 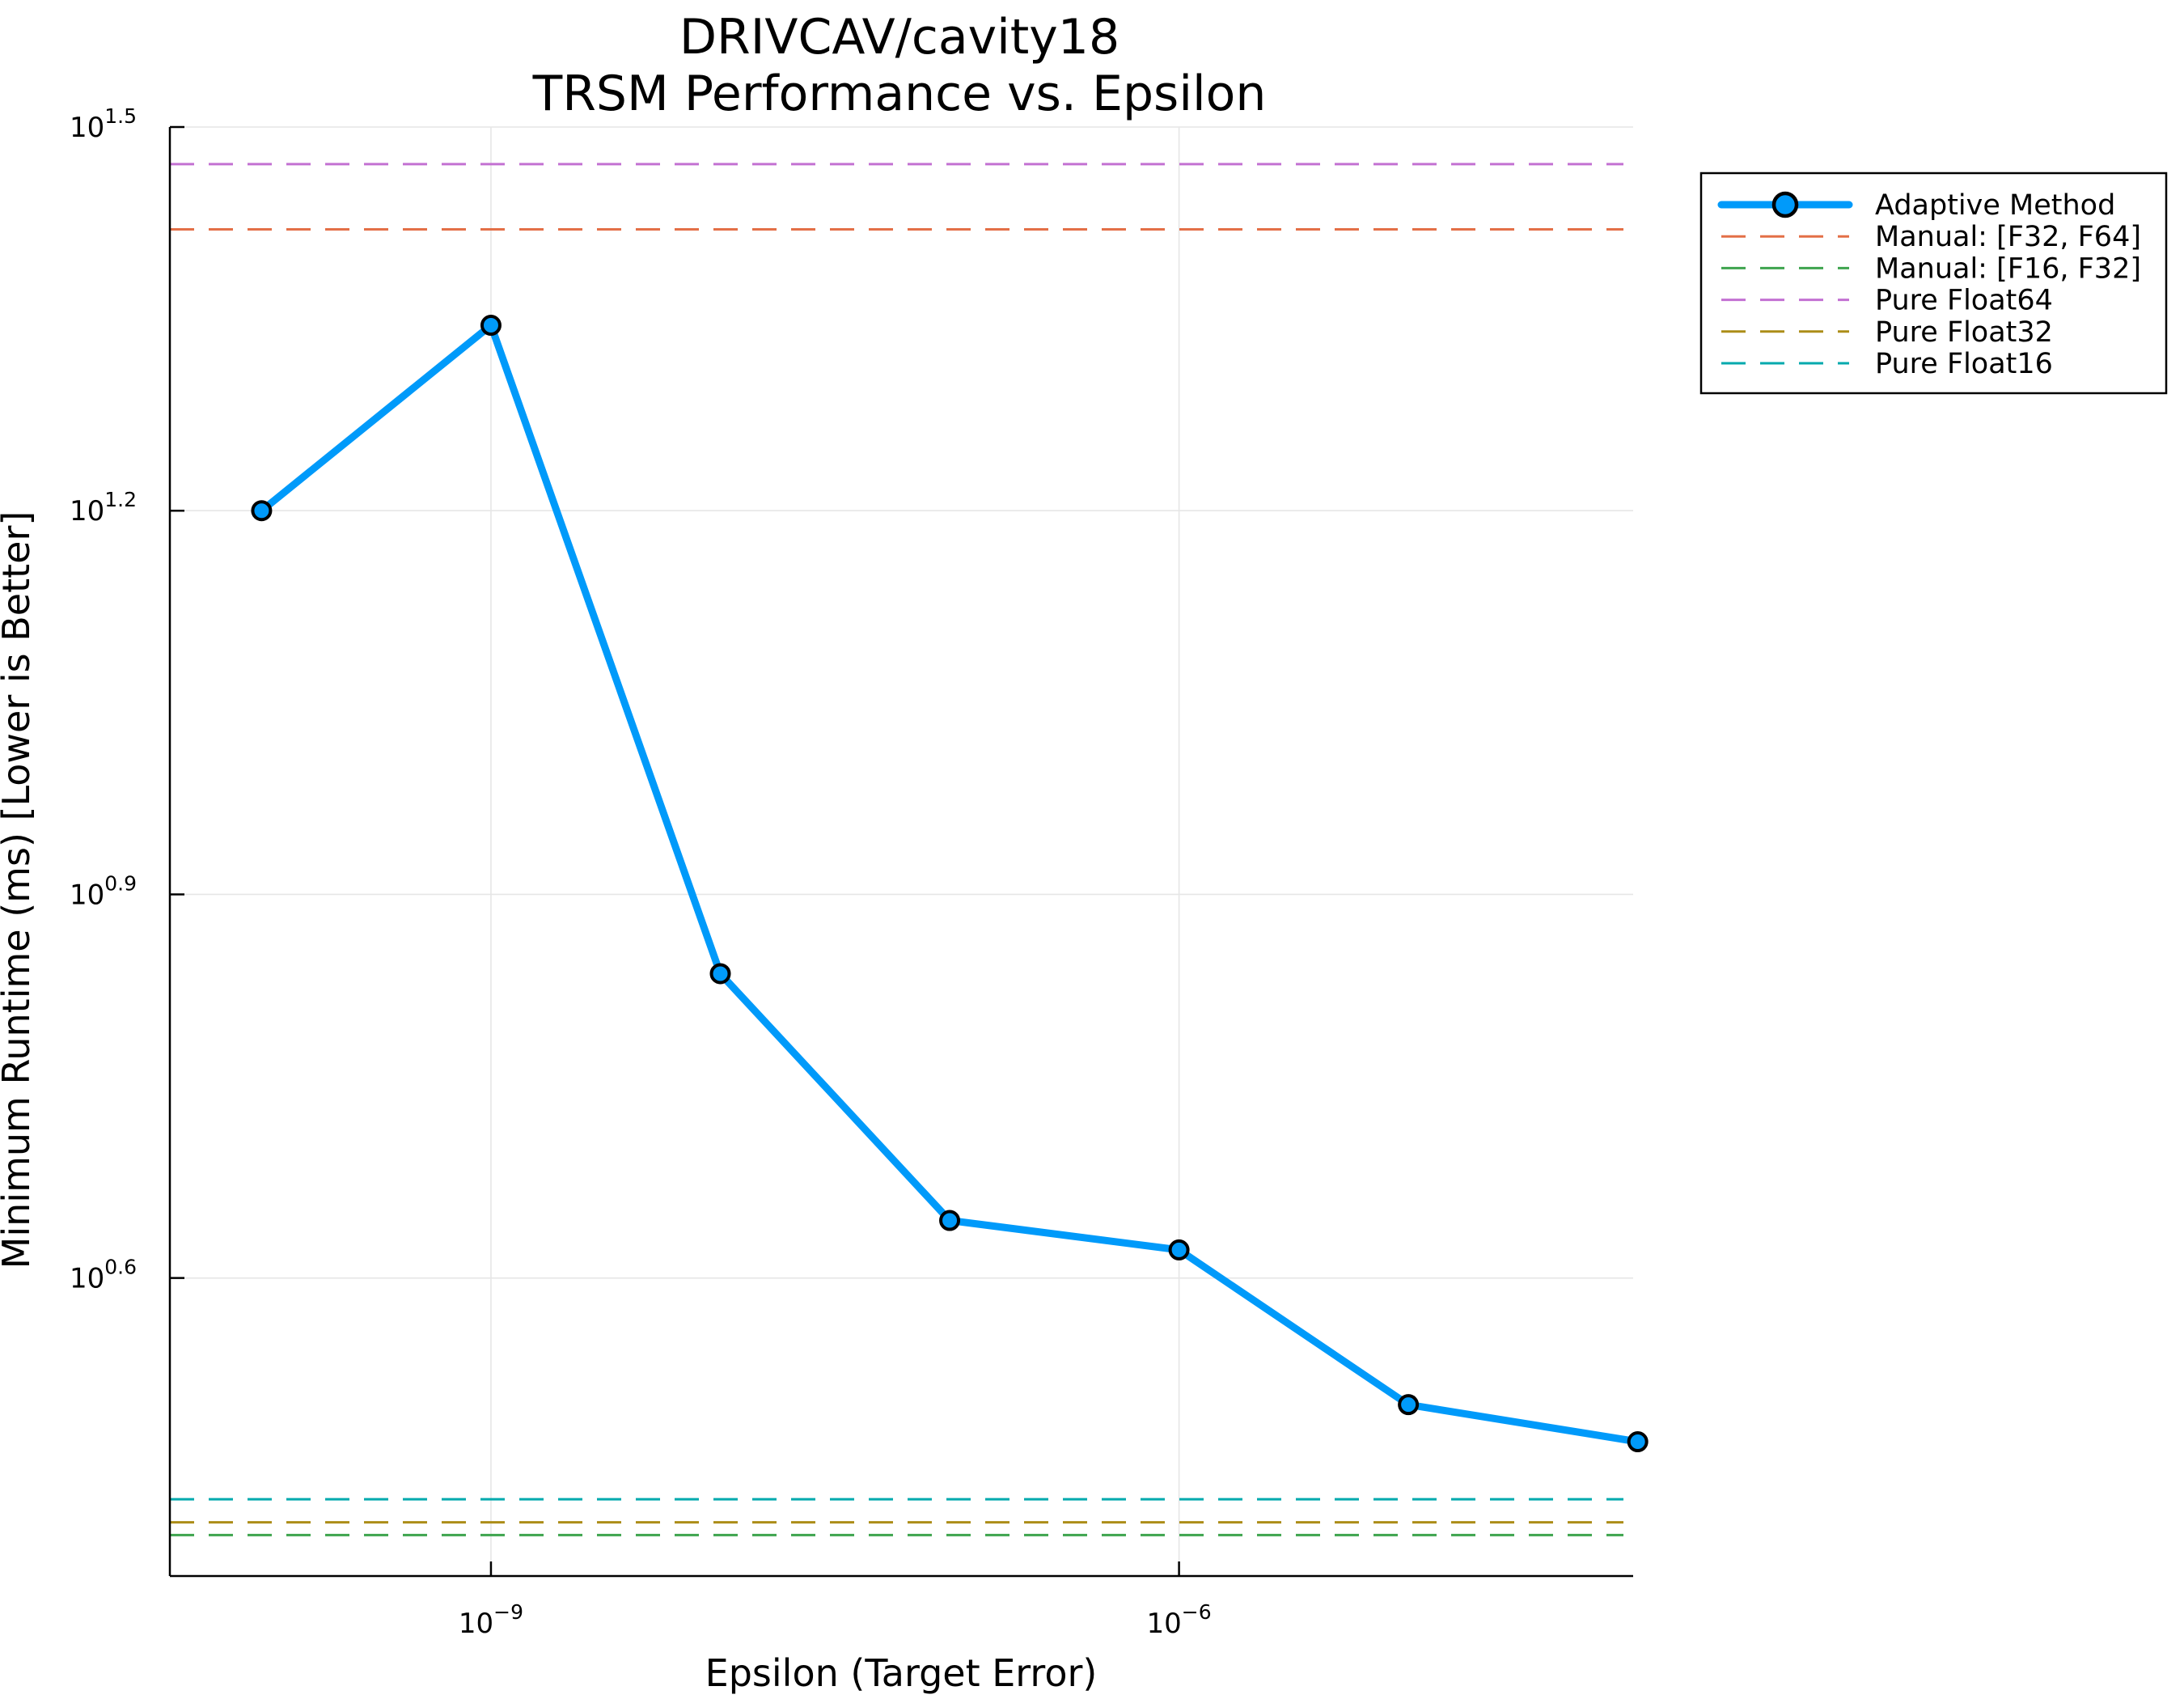 What do you see at coordinates (104, 124) in the screenshot?
I see `y-tick-label: 101.5` at bounding box center [104, 124].